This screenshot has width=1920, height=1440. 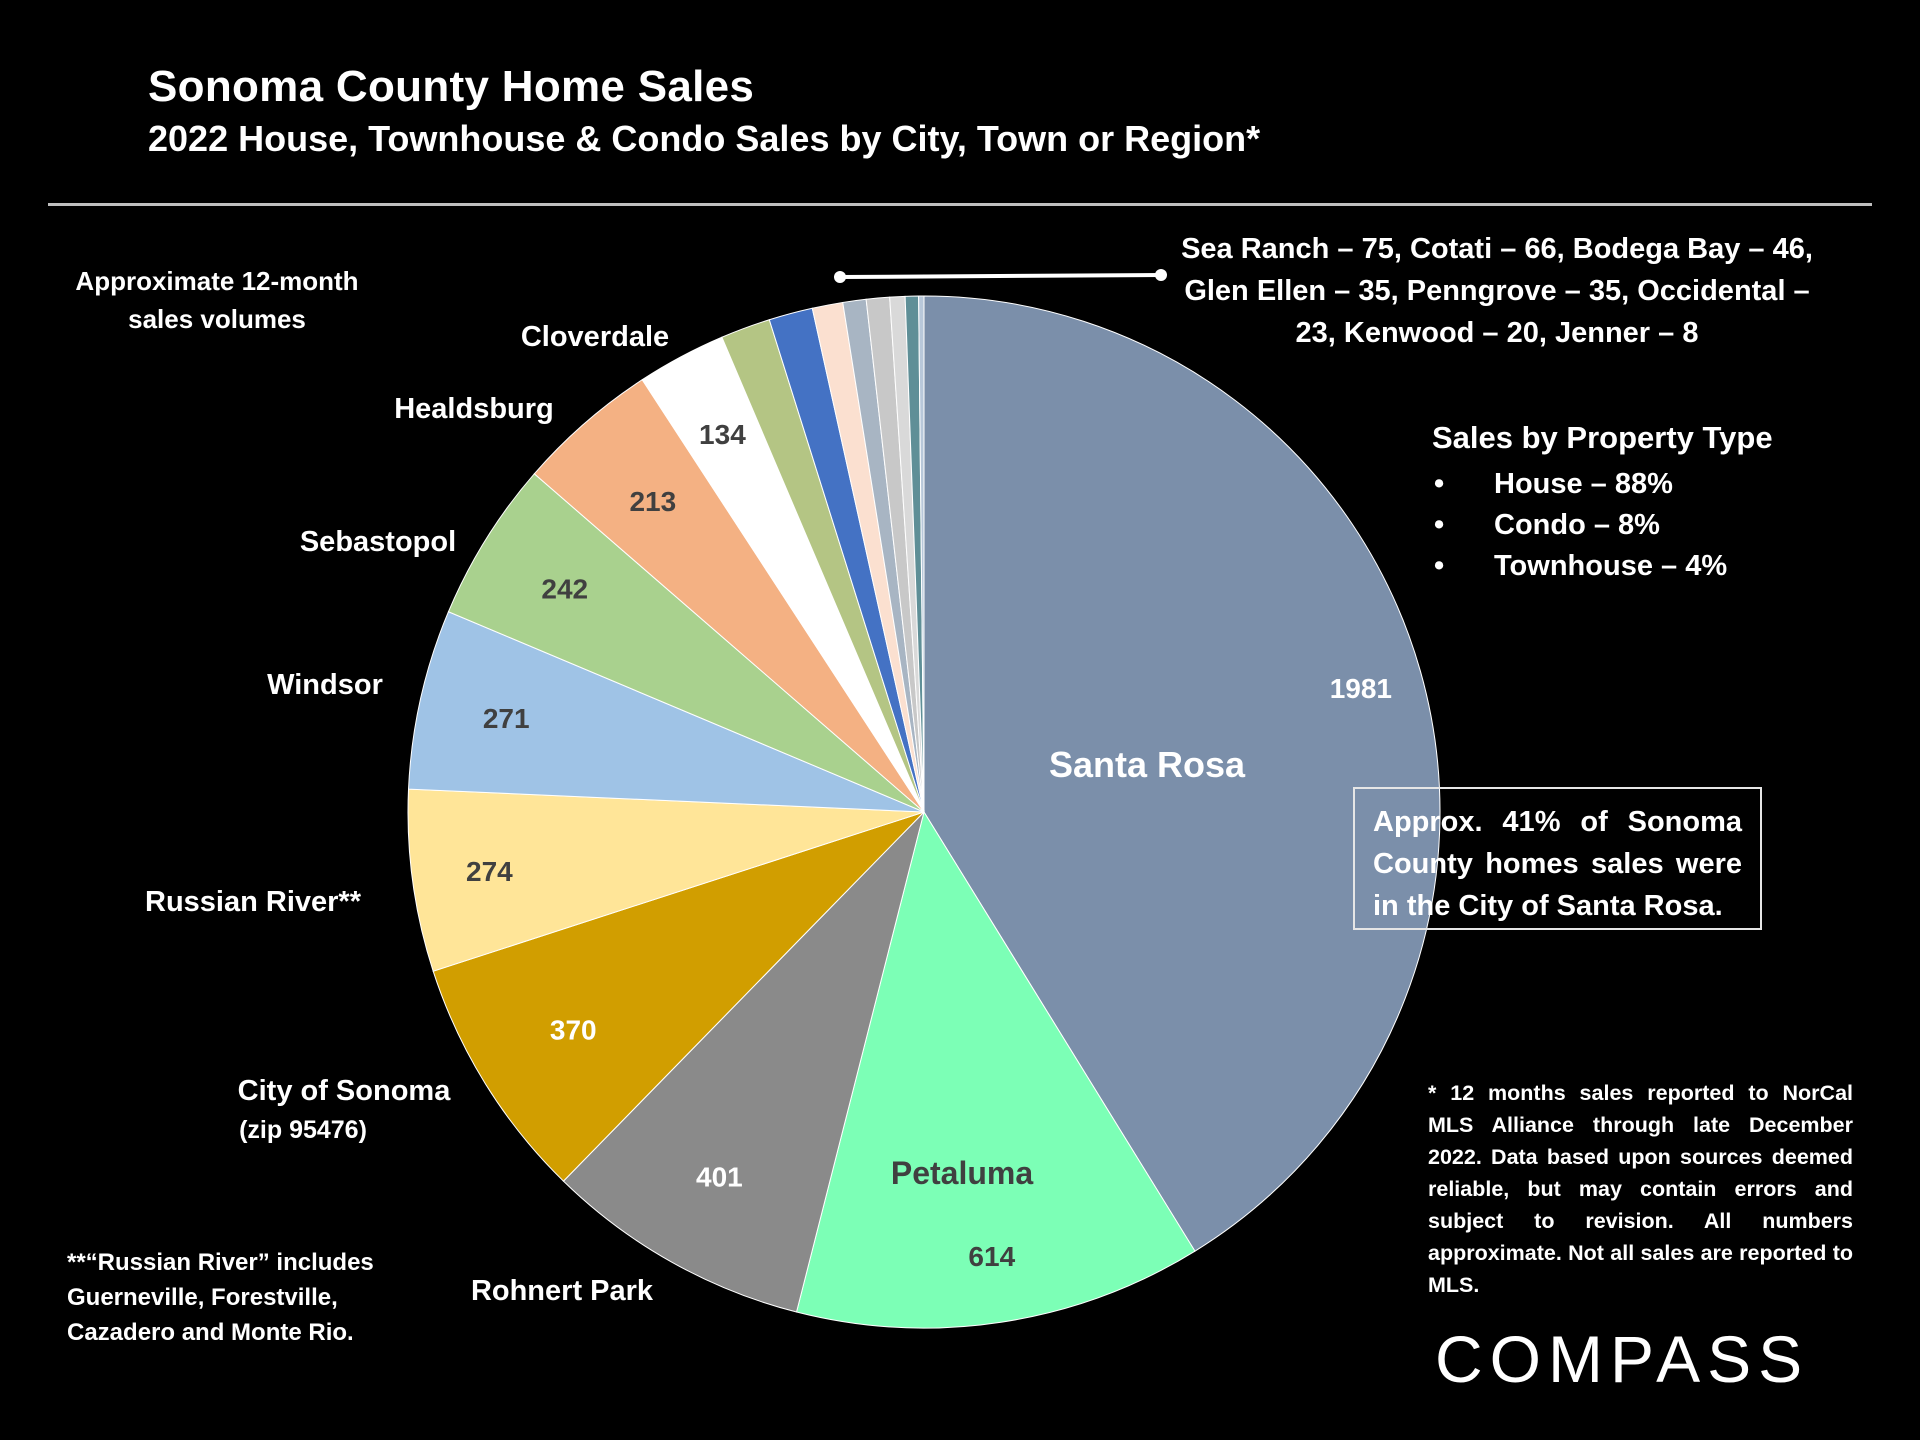 I want to click on sales-volume-note: Approximate 12-month sales volumes, so click(x=217, y=300).